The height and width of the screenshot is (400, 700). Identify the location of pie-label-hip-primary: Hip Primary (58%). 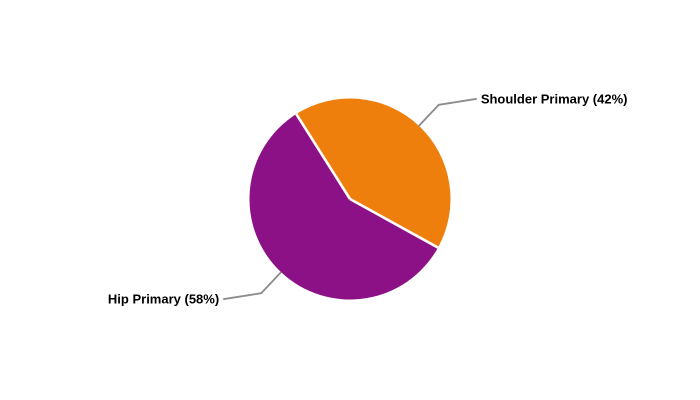
(163, 299).